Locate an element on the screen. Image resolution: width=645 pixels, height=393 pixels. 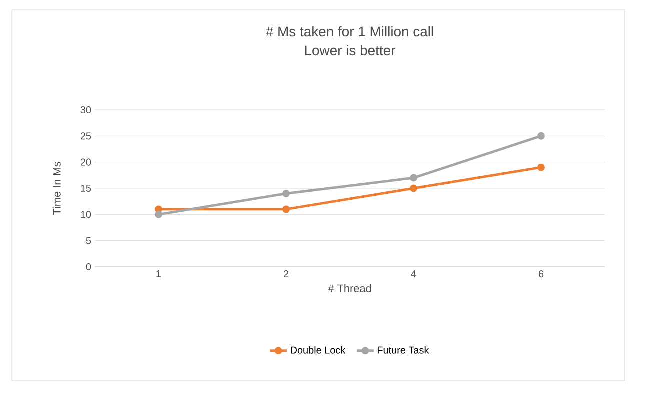
legend-label: Future Task is located at coordinates (404, 350).